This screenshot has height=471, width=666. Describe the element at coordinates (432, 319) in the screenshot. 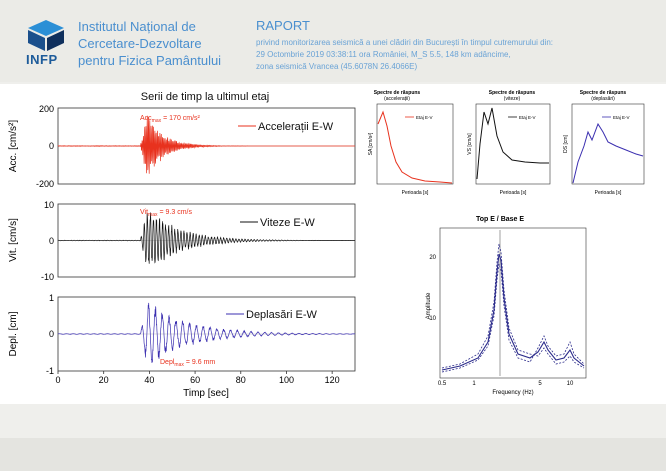

I see `tf-ytick: 10` at that location.